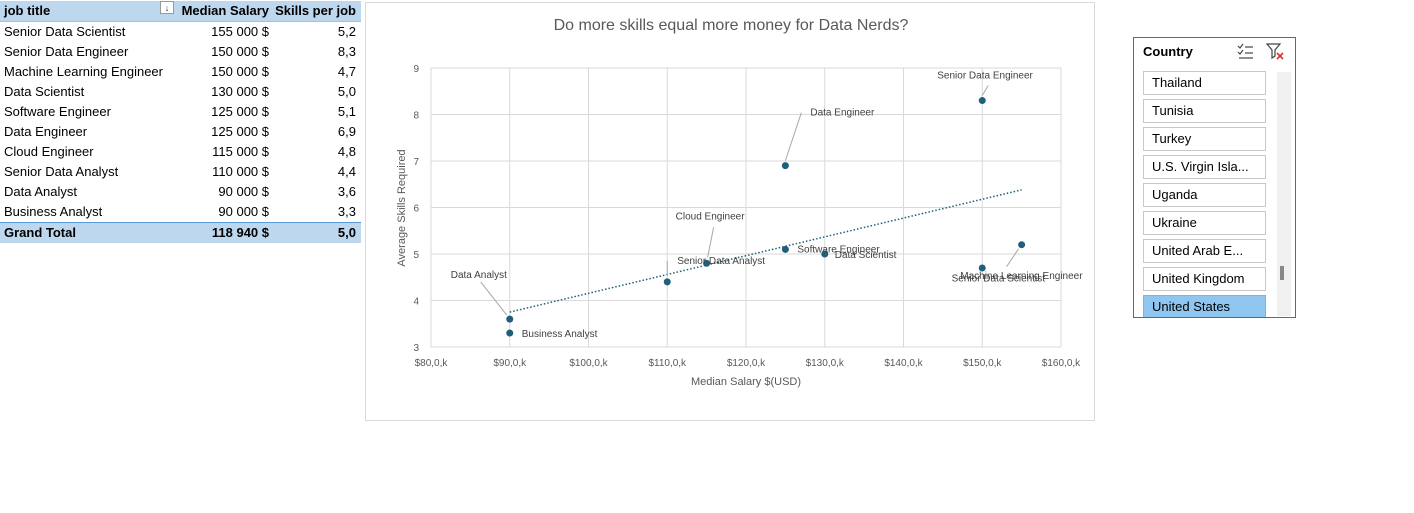 This screenshot has height=513, width=1414. What do you see at coordinates (1204, 279) in the screenshot?
I see `slicer-item: United Kingdom` at bounding box center [1204, 279].